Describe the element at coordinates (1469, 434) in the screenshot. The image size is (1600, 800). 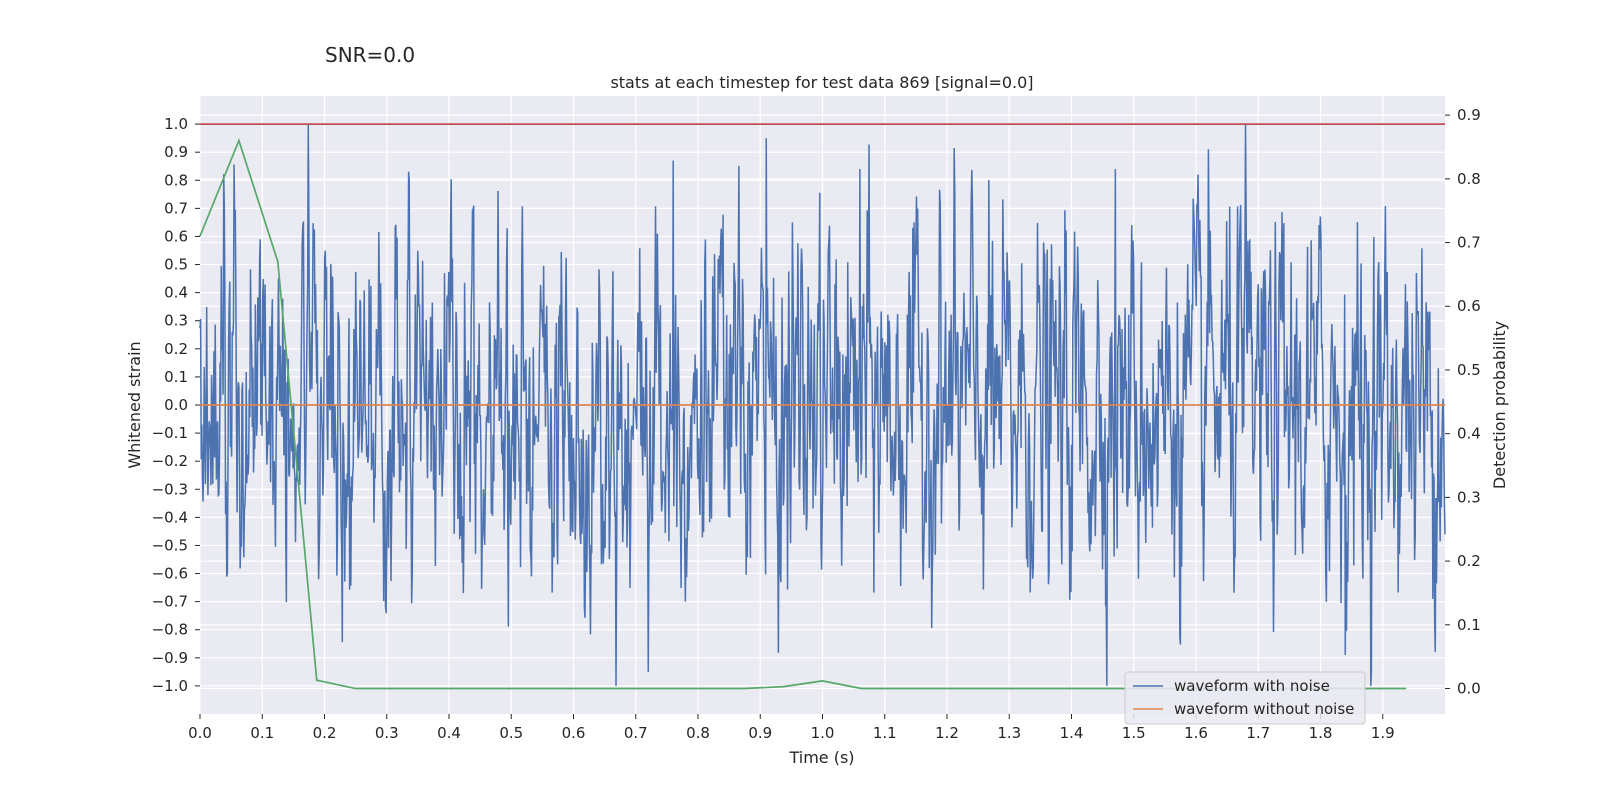
I see `y2-tick-label: 0.4` at that location.